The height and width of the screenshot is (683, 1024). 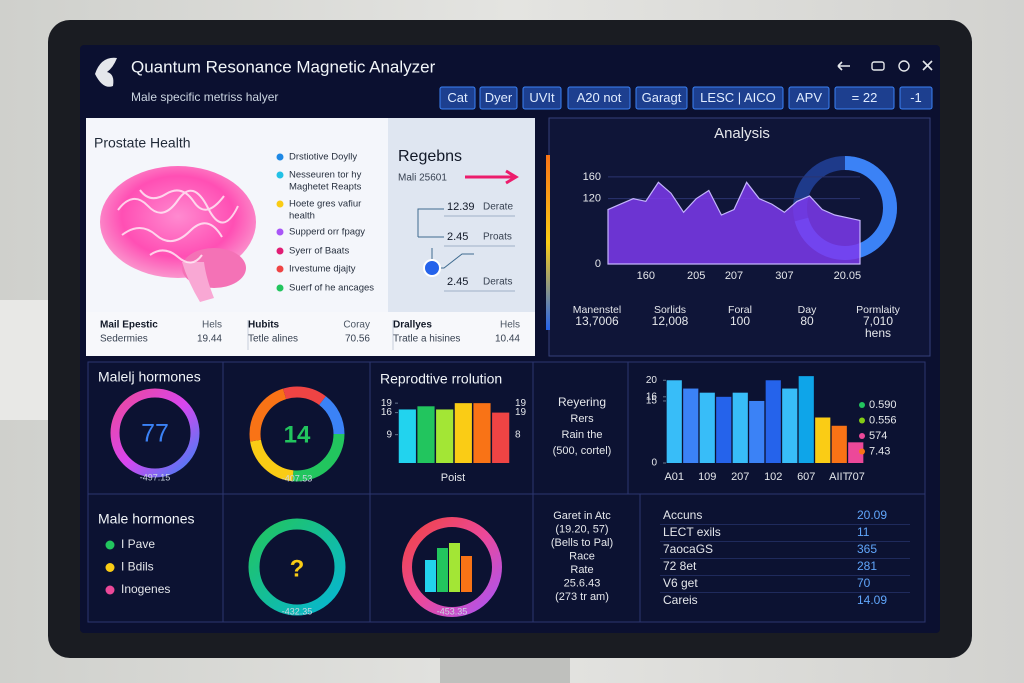 What do you see at coordinates (872, 600) in the screenshot?
I see `list-value: 14.09` at bounding box center [872, 600].